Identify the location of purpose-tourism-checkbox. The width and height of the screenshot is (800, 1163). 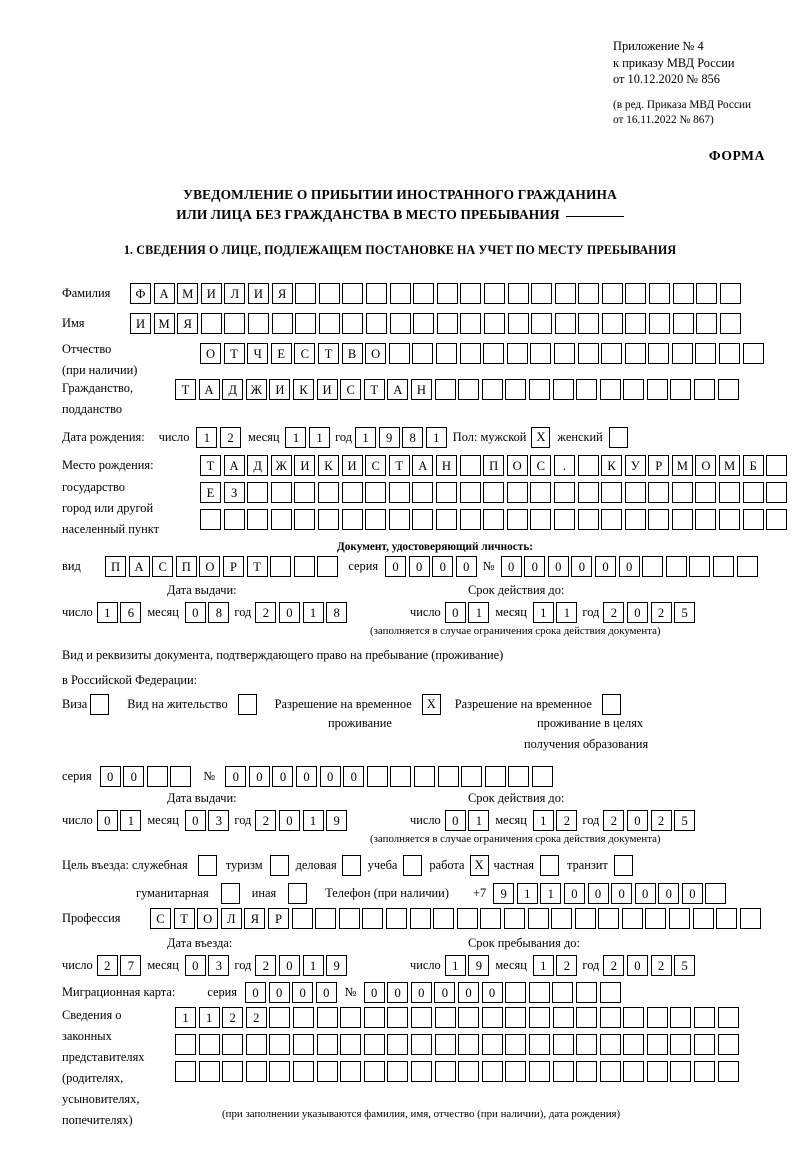
(279, 865).